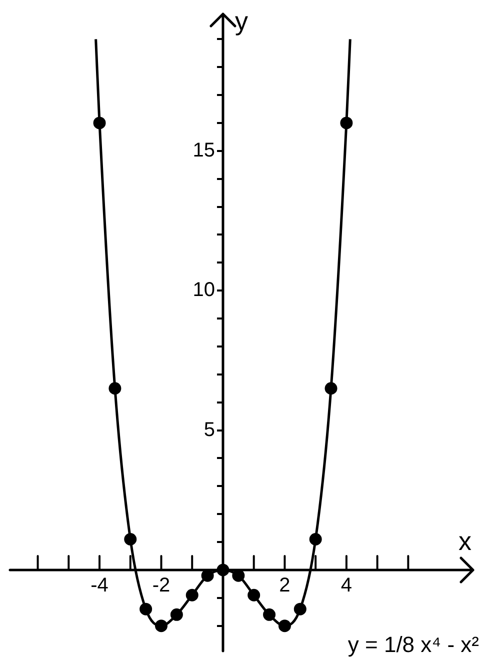  What do you see at coordinates (99, 585) in the screenshot?
I see `x-tick-label: -4` at bounding box center [99, 585].